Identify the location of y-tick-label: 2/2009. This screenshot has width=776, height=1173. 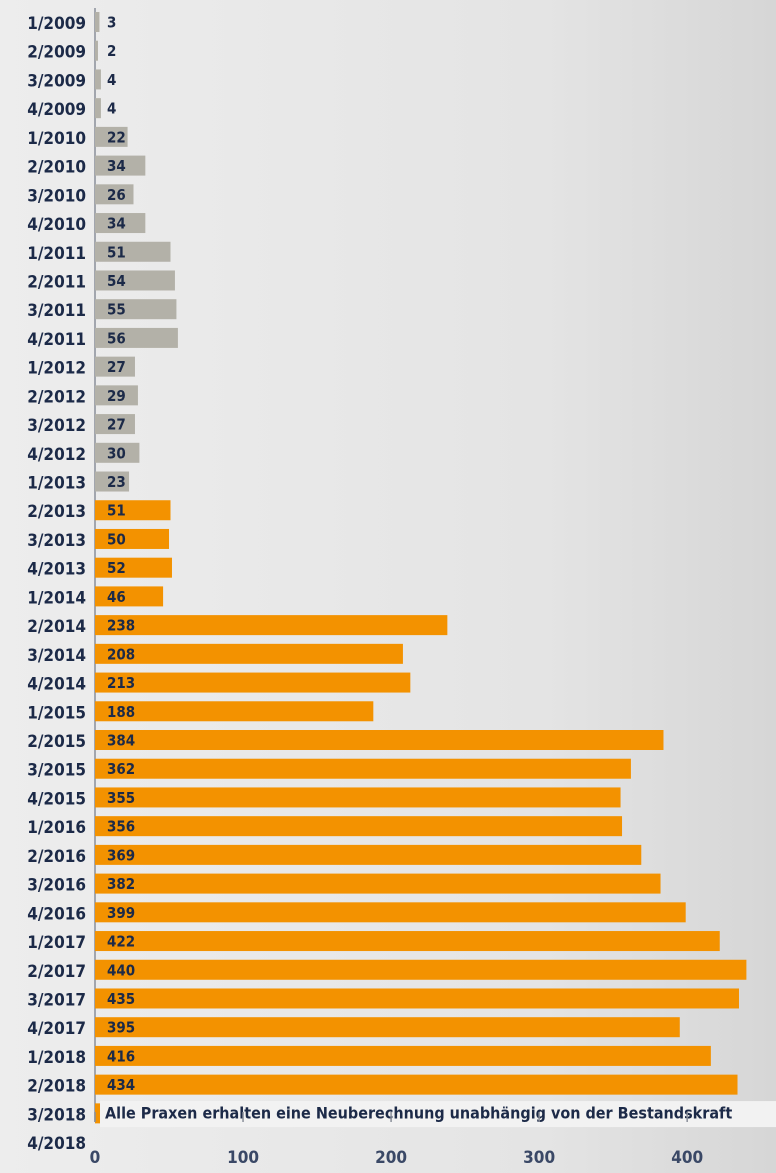
(56, 53).